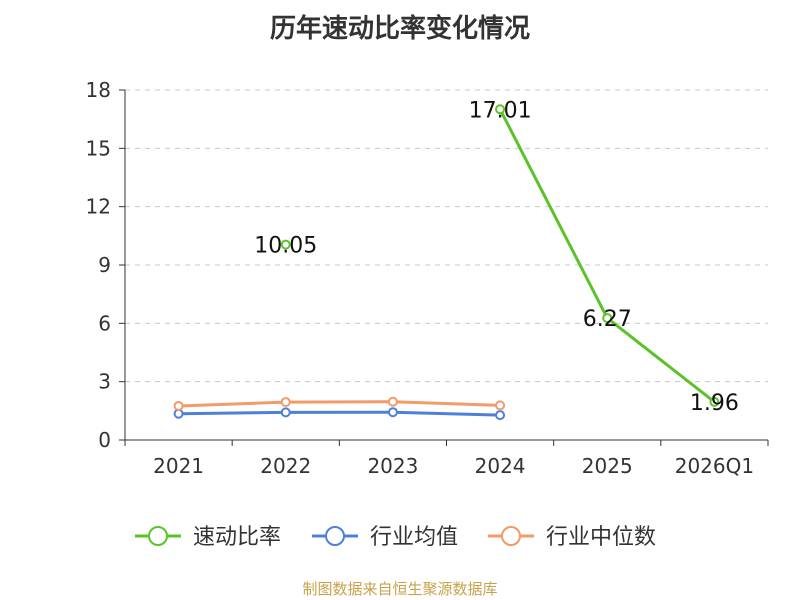  I want to click on x-tick-label: 2024, so click(500, 466).